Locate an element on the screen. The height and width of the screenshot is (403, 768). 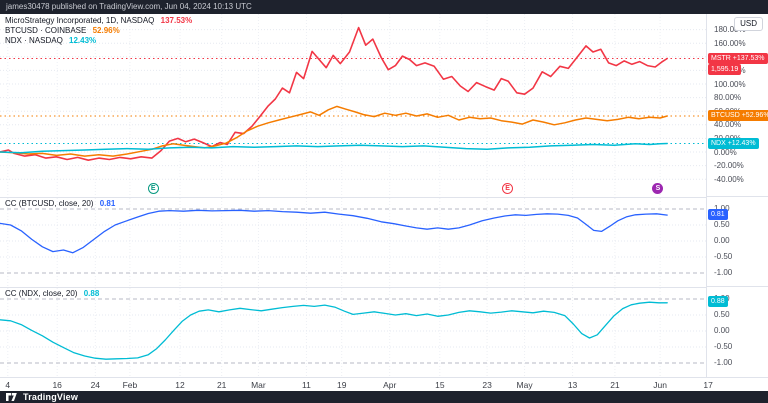
price-badge: 1,595.19 is located at coordinates (725, 69).